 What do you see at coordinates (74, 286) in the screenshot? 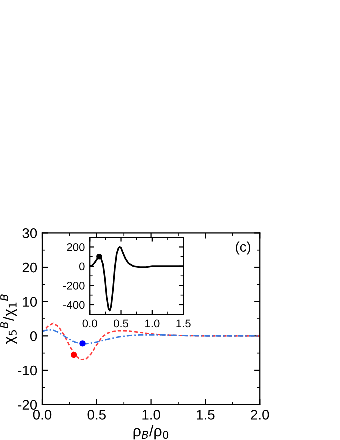
I see `y-tick-label: -200` at bounding box center [74, 286].